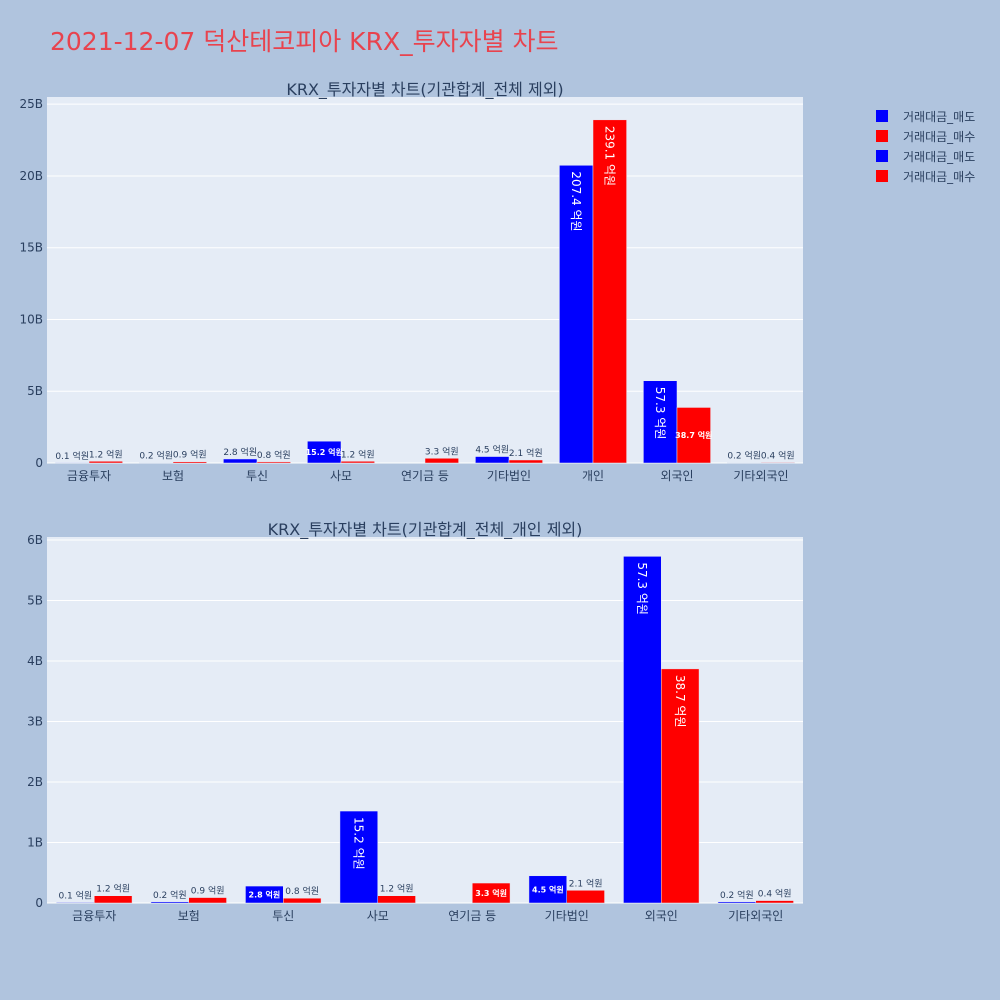 This screenshot has width=1000, height=1000. I want to click on page-title: 2021-12-07 덕산테코피아 KRX_투자자별 차트, so click(304, 41).